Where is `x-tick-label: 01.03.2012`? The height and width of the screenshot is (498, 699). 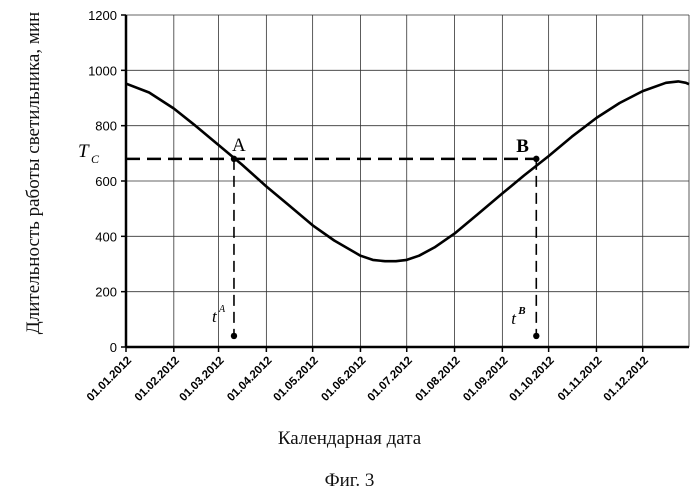 x-tick-label: 01.03.2012 is located at coordinates (201, 379).